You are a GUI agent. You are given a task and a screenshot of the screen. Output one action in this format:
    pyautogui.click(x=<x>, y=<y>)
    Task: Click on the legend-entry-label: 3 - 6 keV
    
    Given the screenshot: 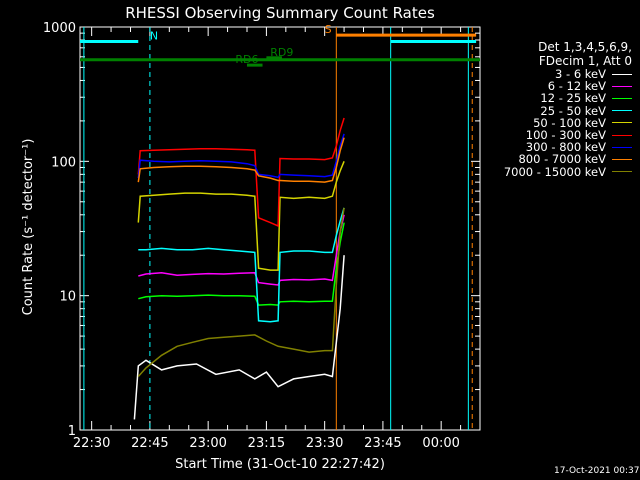 What is the action you would take?
    pyautogui.click(x=580, y=74)
    